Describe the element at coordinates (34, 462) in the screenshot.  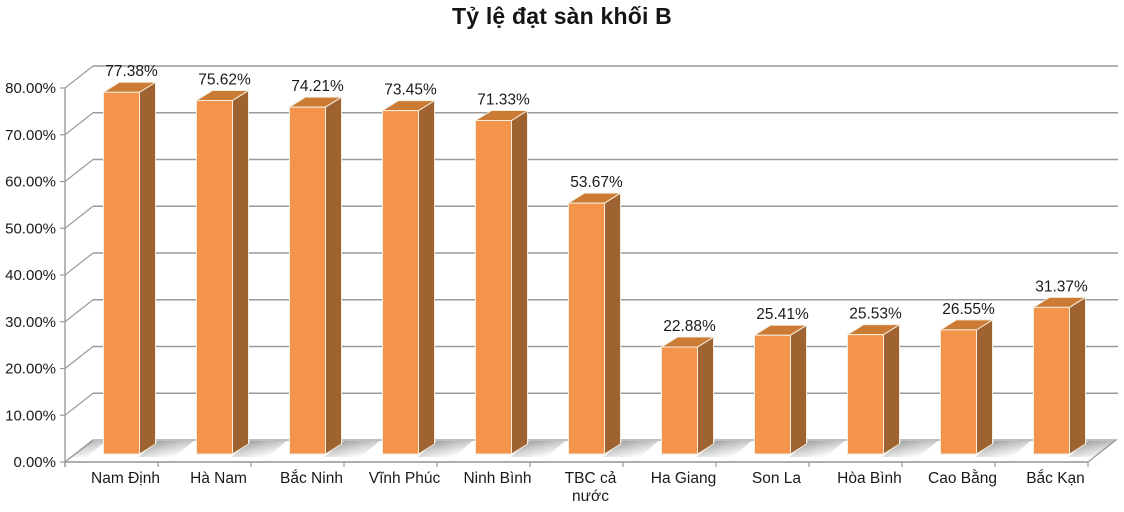
I see `y-tick-label: 0.00%` at that location.